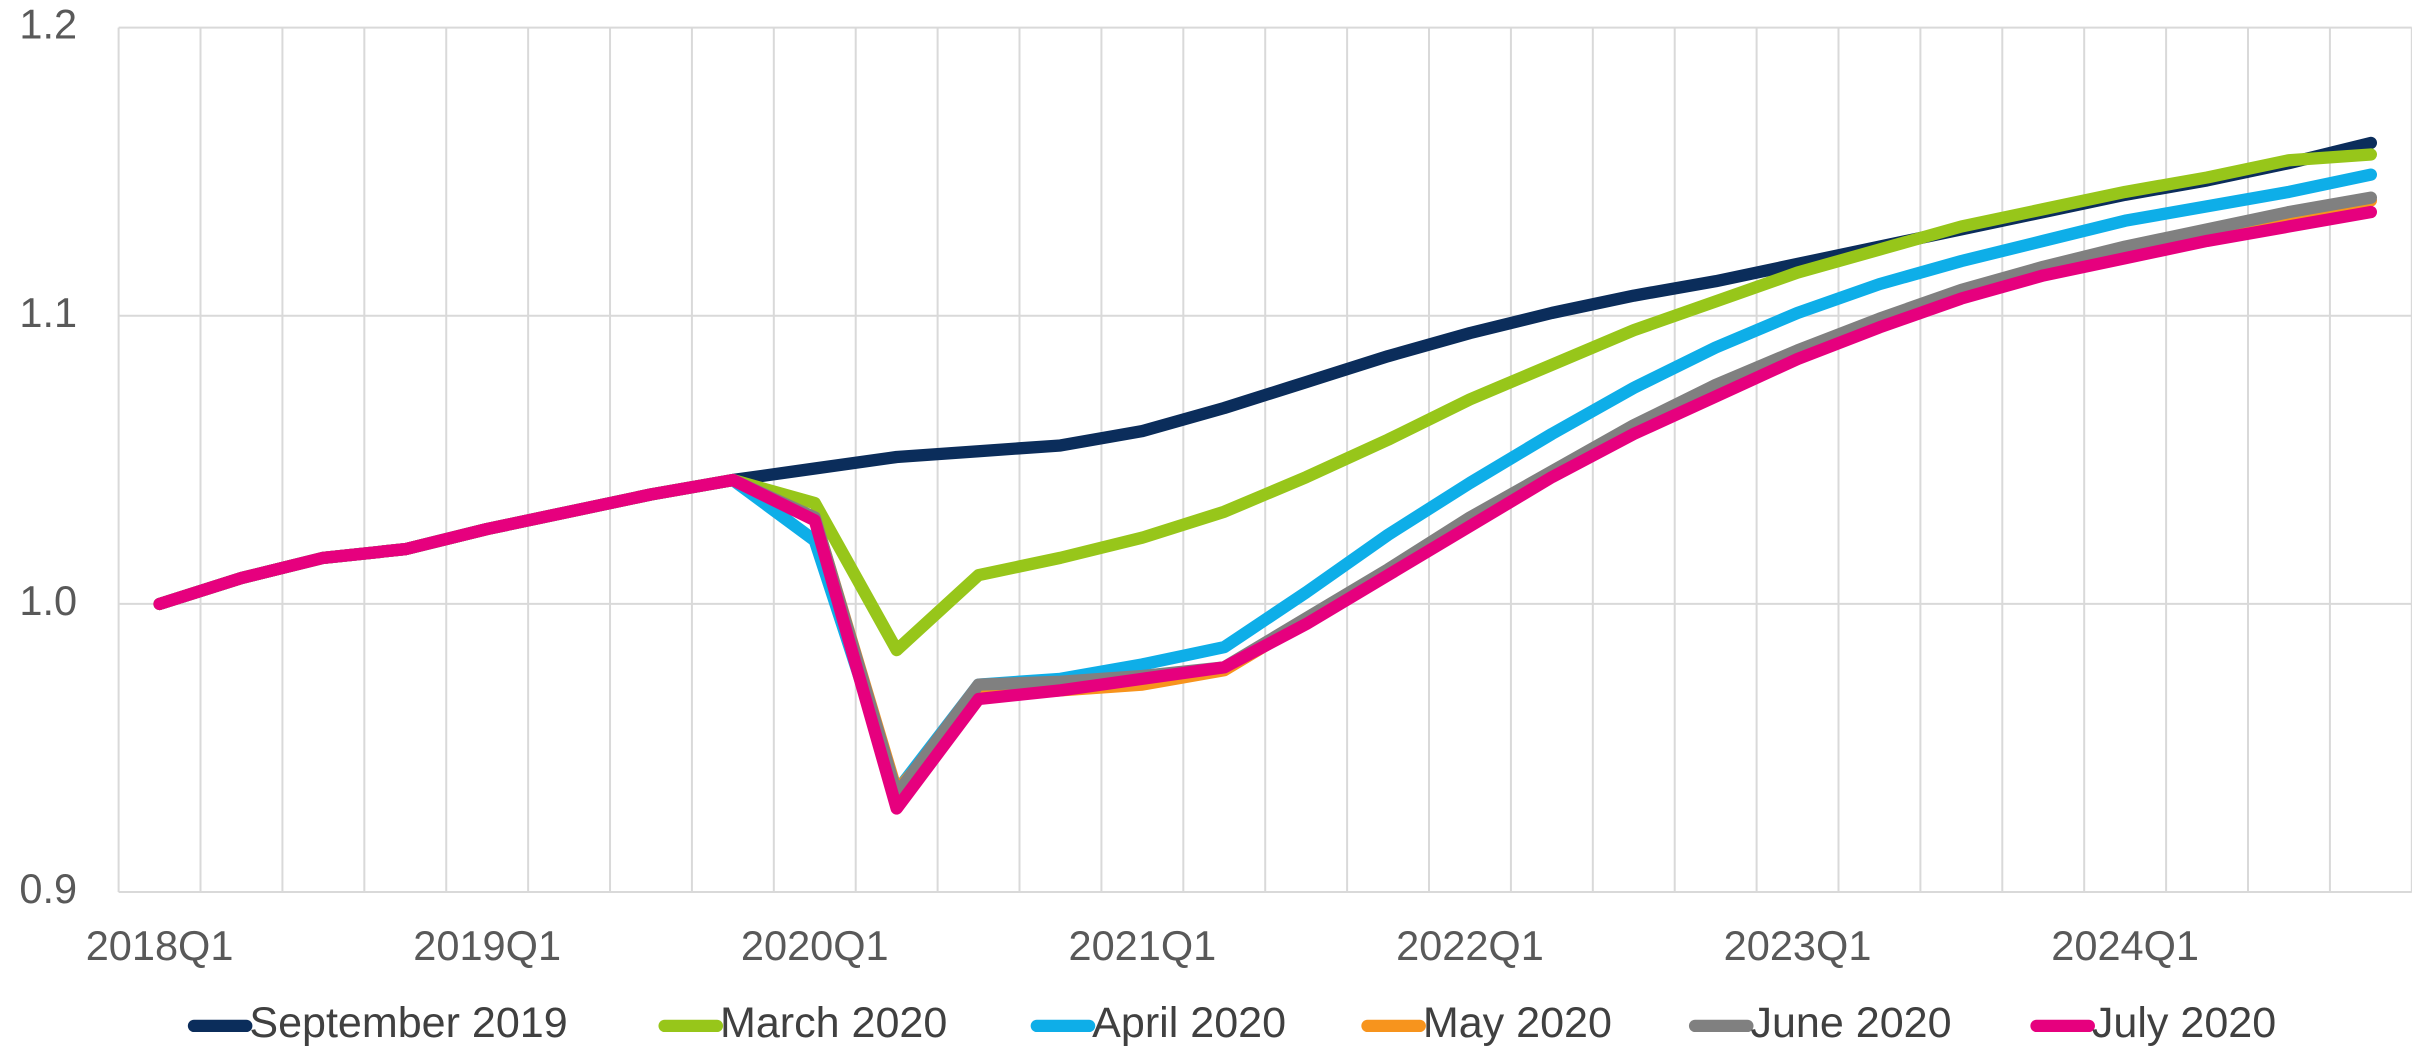  Describe the element at coordinates (1798, 945) in the screenshot. I see `x-tick-label: 2023Q1` at that location.